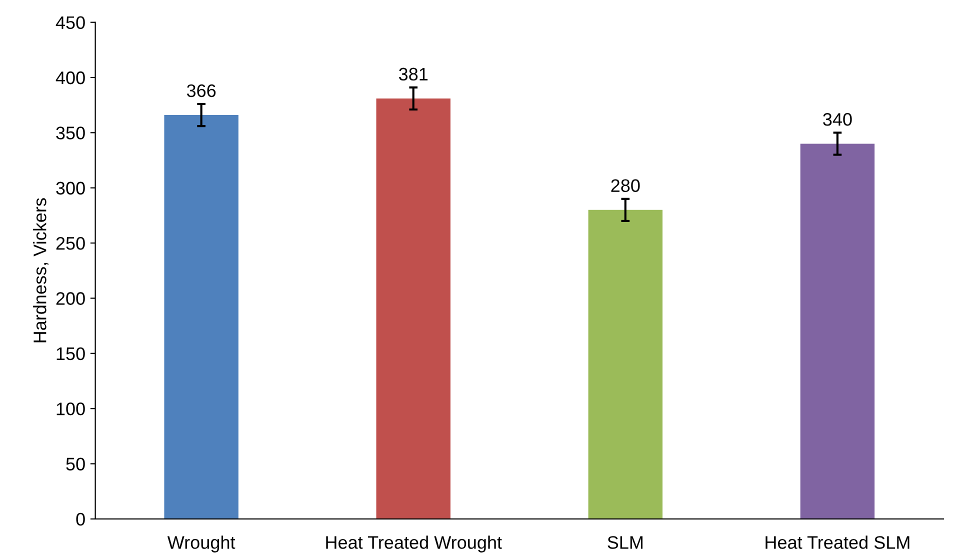  What do you see at coordinates (625, 185) in the screenshot?
I see `data-label: 280` at bounding box center [625, 185].